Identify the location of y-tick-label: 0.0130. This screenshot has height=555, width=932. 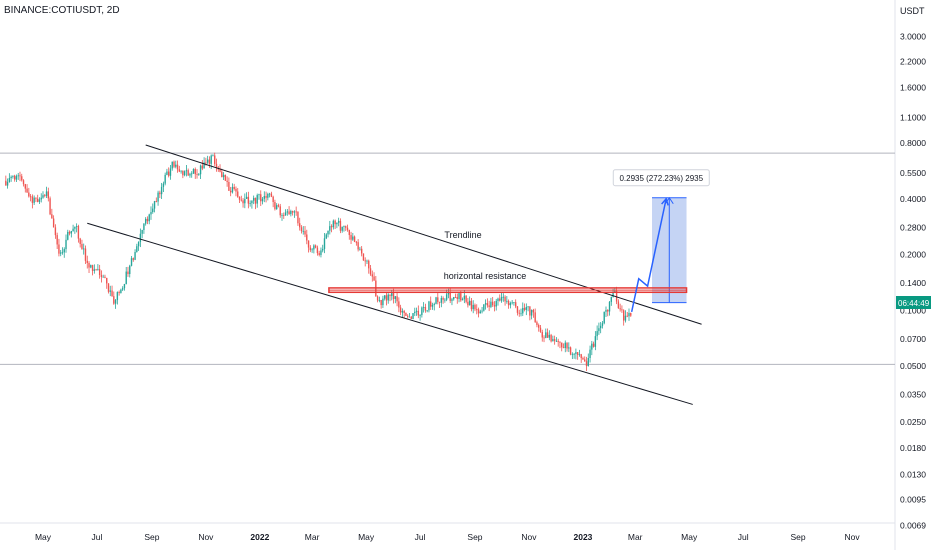
(913, 474).